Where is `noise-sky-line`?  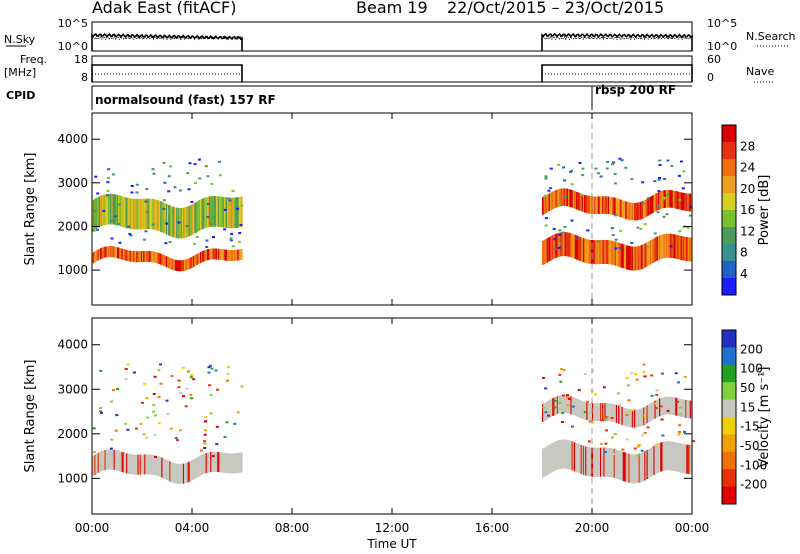
noise-sky-line is located at coordinates (617, 41).